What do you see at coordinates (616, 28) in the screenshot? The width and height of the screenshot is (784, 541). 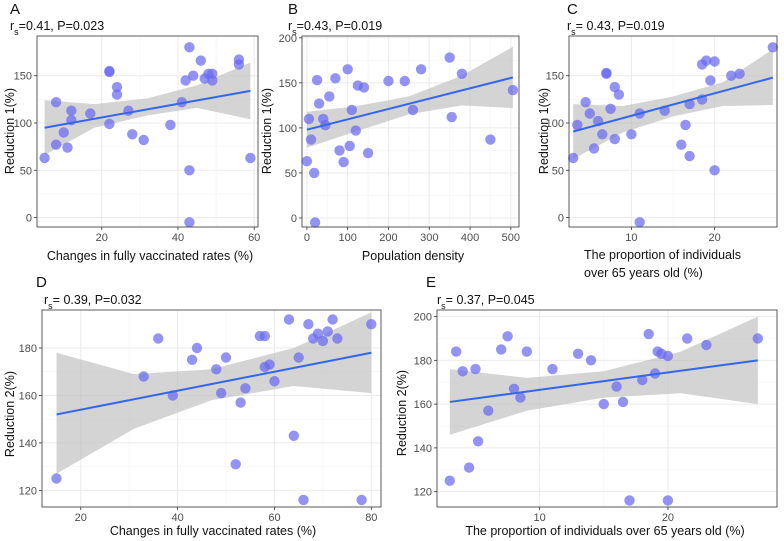 I see `panel-c-stat: rs= 0.43, P=0.019` at bounding box center [616, 28].